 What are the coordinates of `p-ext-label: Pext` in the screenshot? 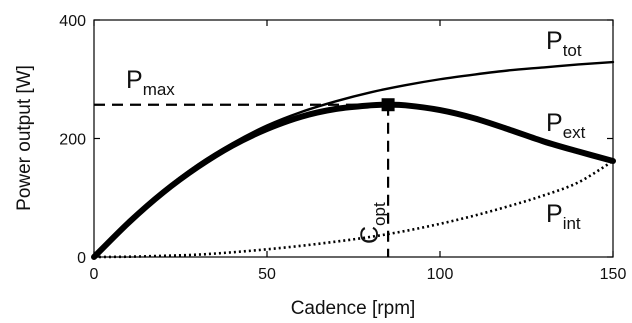 It's located at (566, 125).